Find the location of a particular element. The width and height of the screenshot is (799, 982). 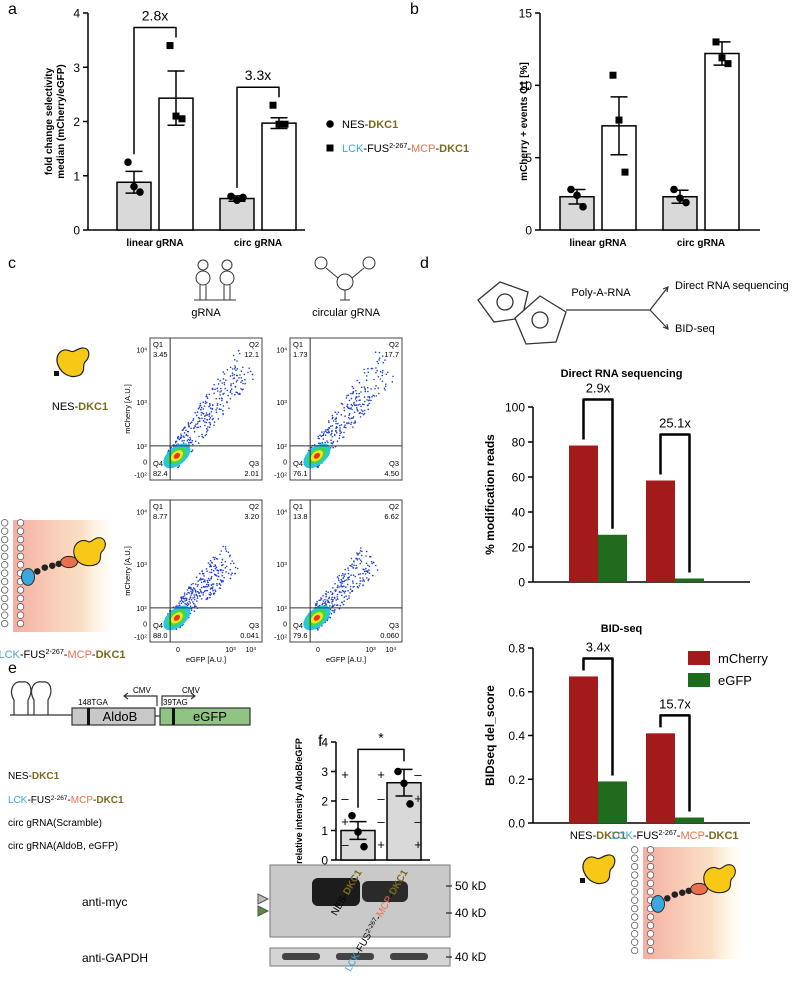

quadrant-value: 88.0 is located at coordinates (160, 635).